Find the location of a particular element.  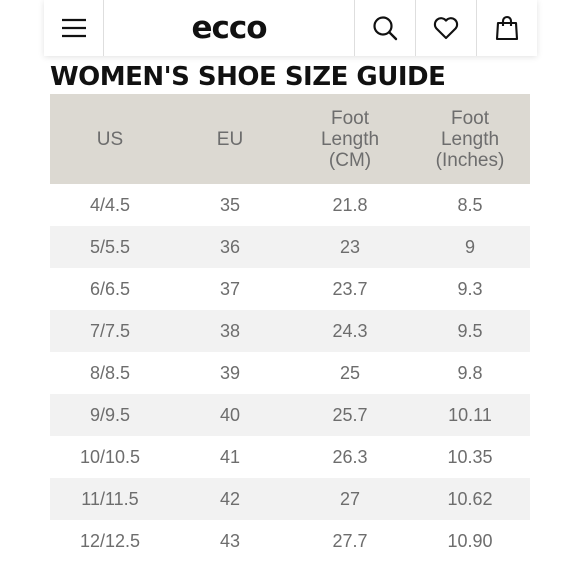

brand-logo: ecco is located at coordinates (229, 27).